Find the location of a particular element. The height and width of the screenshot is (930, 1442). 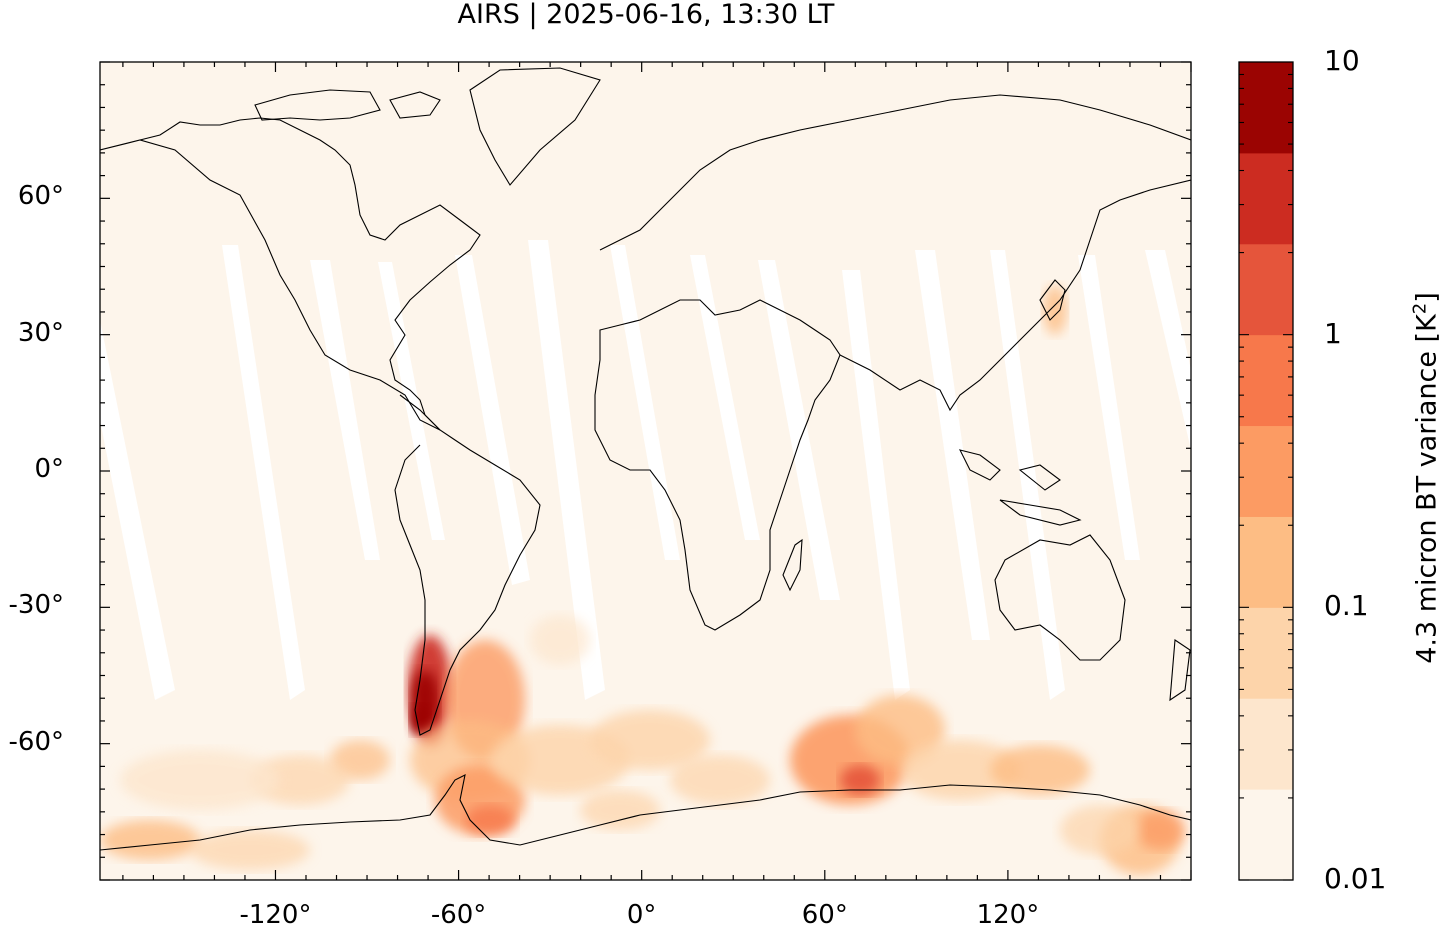

x-tick-label: -60° is located at coordinates (458, 915).